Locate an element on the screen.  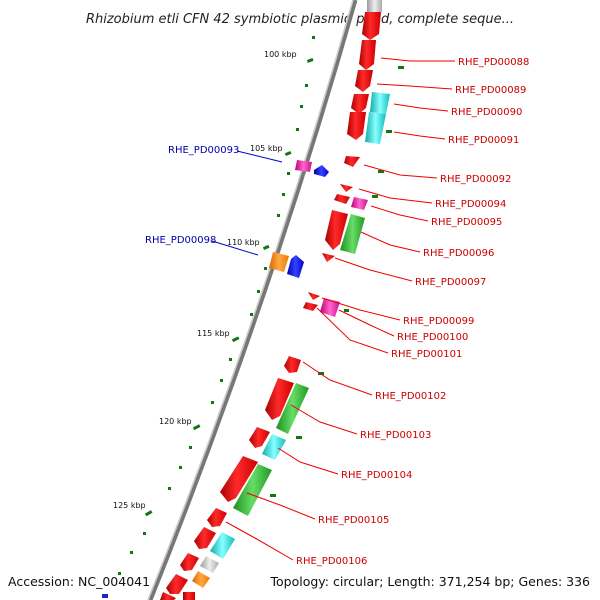
gene-00094b is located at coordinates (342, 199).